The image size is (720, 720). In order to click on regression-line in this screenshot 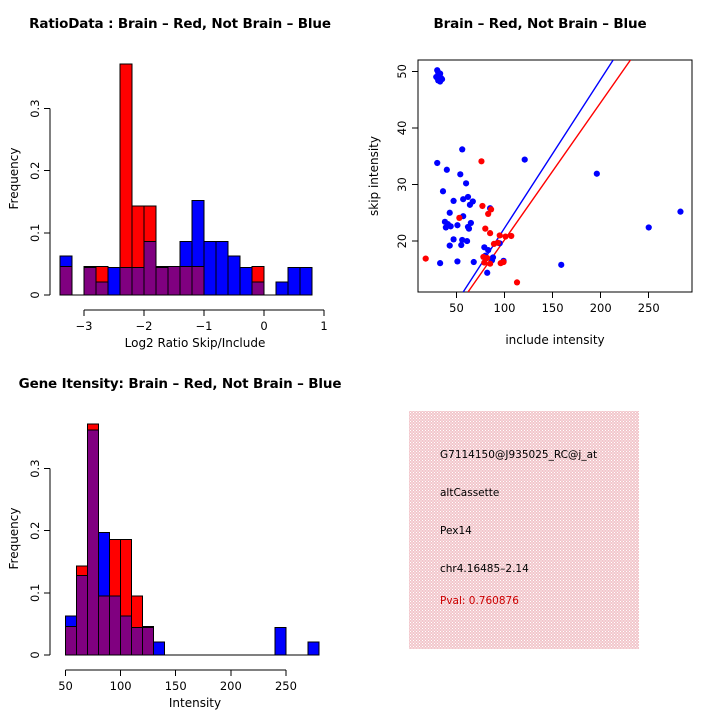, I will do `click(549, 176)`.